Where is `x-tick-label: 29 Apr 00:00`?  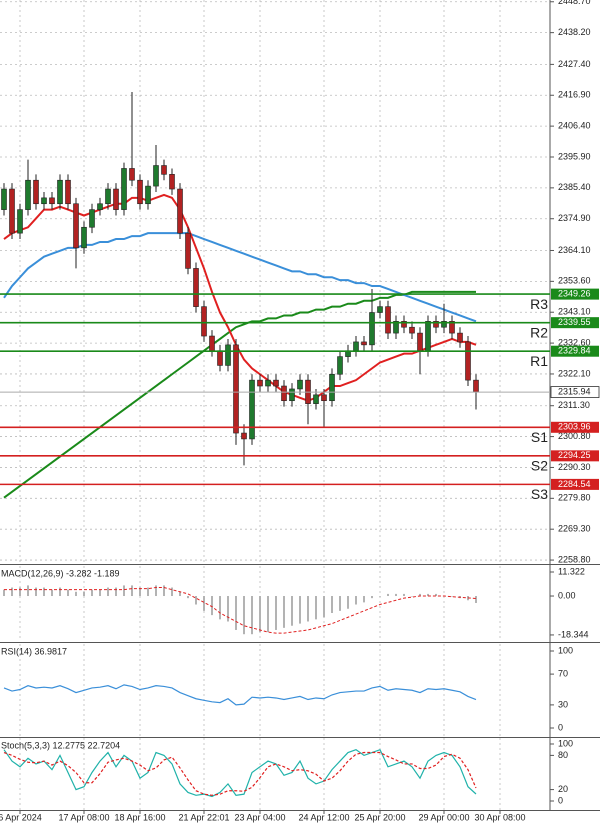
x-tick-label: 29 Apr 00:00 is located at coordinates (443, 817).